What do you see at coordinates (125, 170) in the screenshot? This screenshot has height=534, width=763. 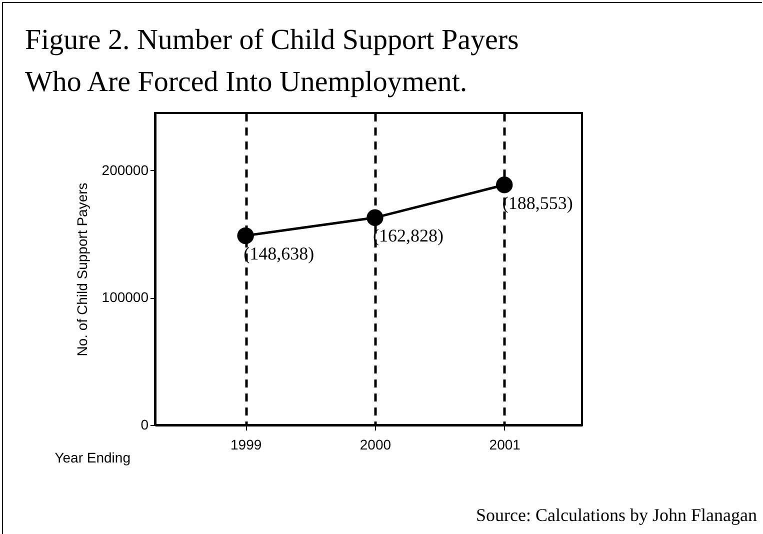 I see `y-tick-label: 200000` at bounding box center [125, 170].